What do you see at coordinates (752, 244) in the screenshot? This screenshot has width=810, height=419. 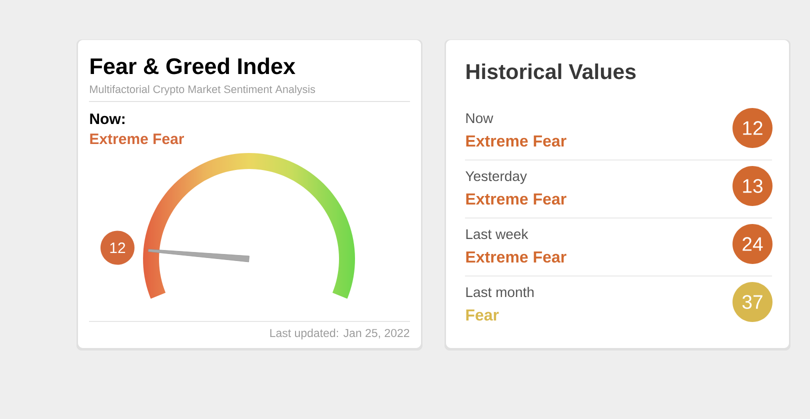 I see `data-label: 24` at bounding box center [752, 244].